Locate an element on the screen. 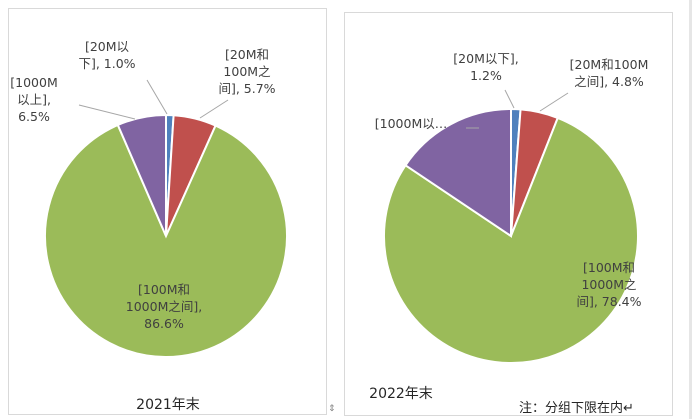 This screenshot has height=419, width=694. chart-caption-0: 2021年末 is located at coordinates (168, 405).